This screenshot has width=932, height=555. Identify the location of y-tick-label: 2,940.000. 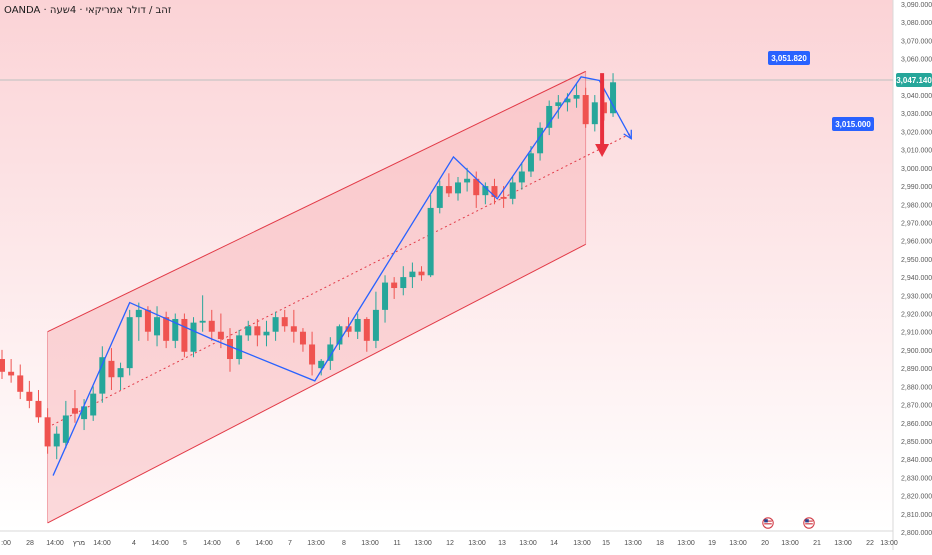
(916, 278).